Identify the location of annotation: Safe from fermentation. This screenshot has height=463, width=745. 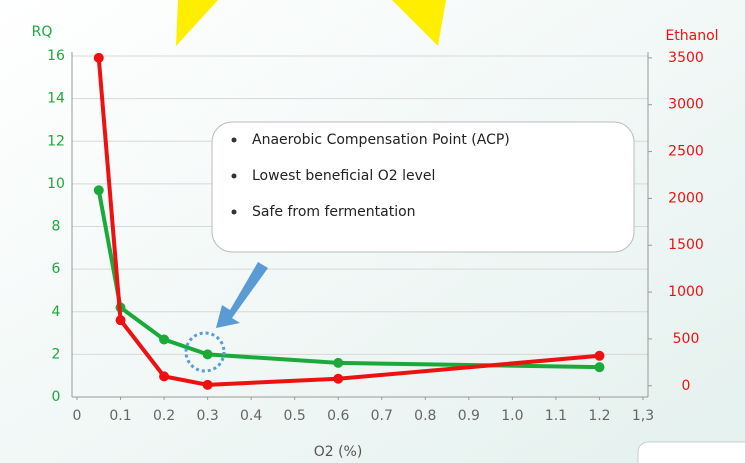
(334, 212).